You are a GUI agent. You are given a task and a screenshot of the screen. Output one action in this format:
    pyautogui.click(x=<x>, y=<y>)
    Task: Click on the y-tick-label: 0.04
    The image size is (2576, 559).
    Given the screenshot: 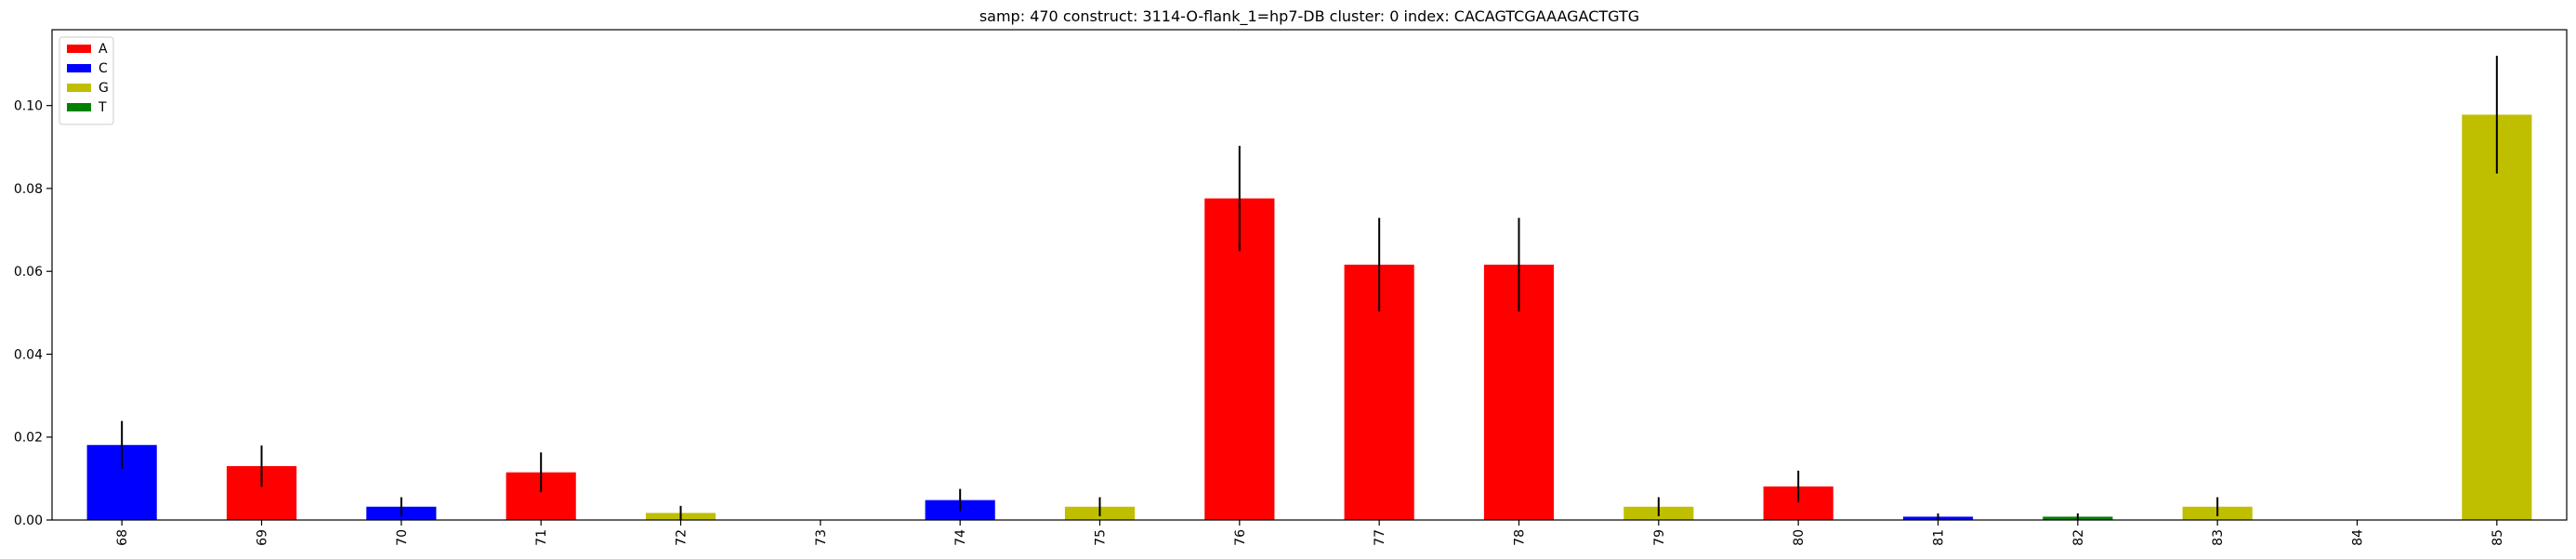 What is the action you would take?
    pyautogui.click(x=28, y=354)
    